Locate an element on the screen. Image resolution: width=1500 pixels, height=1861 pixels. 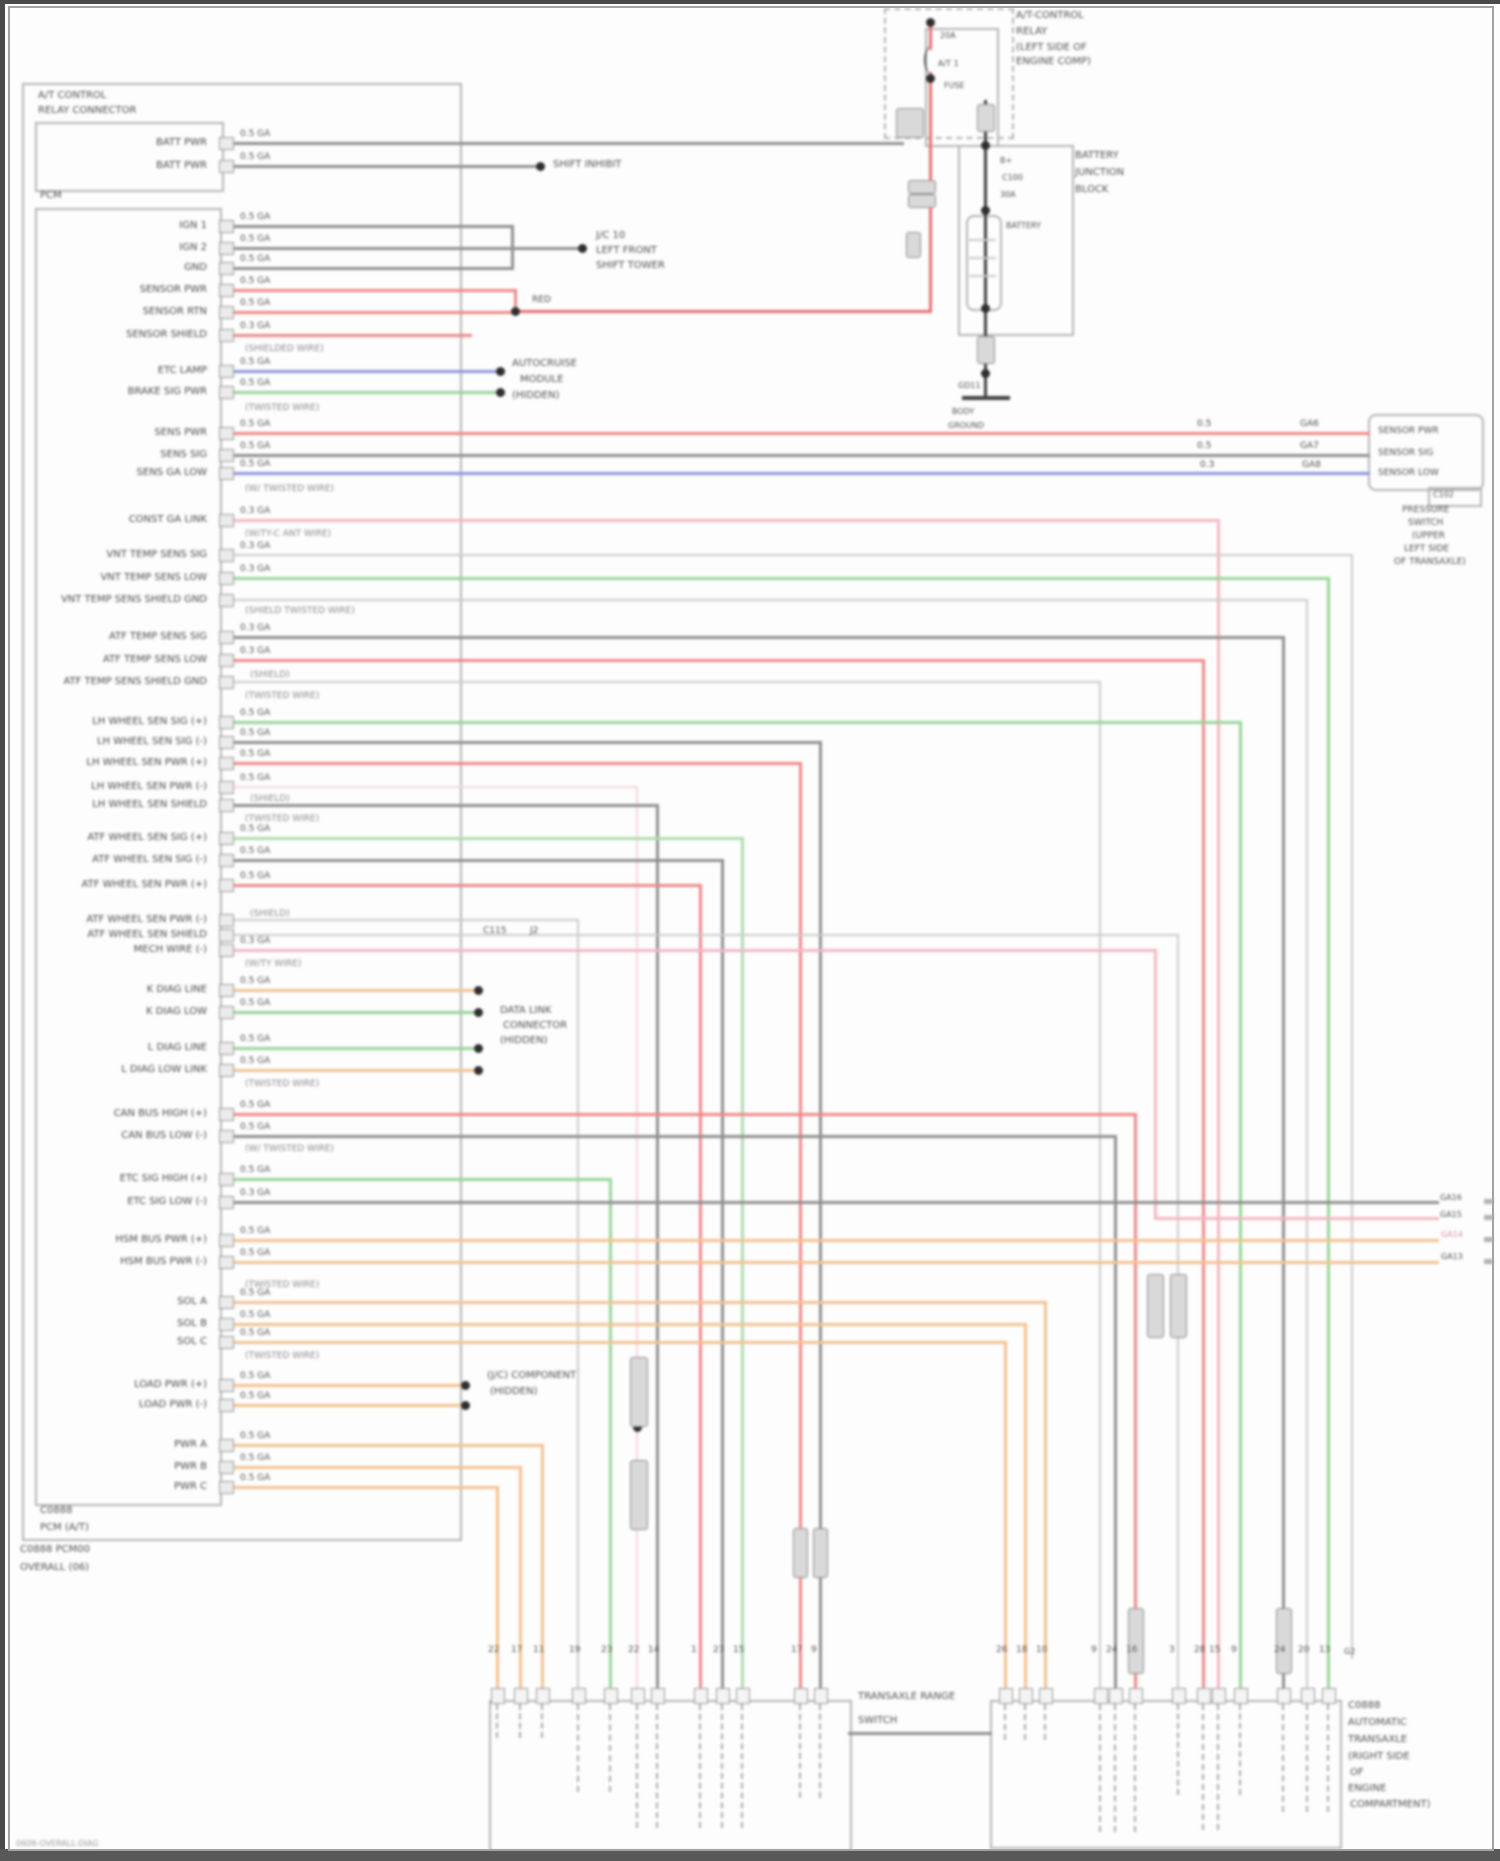
transaxle-box is located at coordinates (1166, 1774).